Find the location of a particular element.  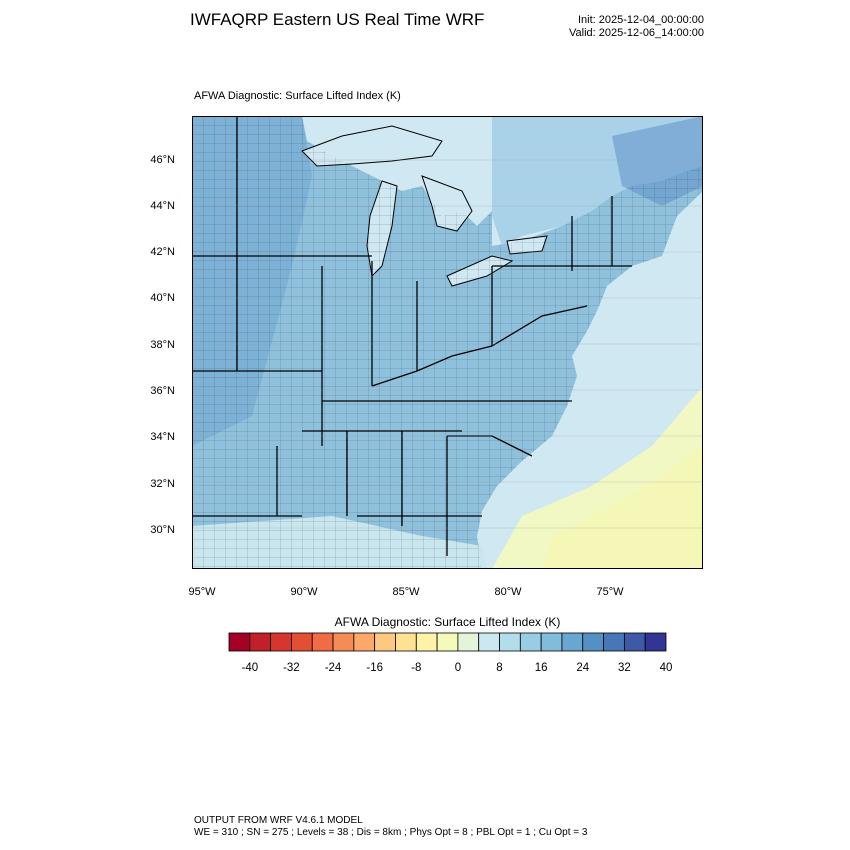

ocean-yellow-patch is located at coordinates (622, 507).